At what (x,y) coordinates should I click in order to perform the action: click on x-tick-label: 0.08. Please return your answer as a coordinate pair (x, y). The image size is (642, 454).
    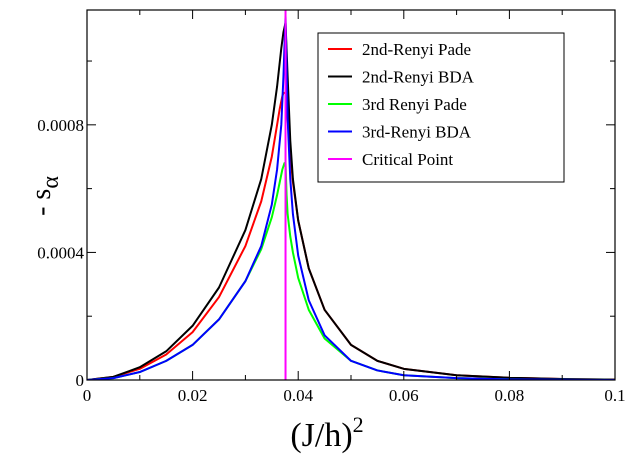
    Looking at the image, I should click on (510, 395).